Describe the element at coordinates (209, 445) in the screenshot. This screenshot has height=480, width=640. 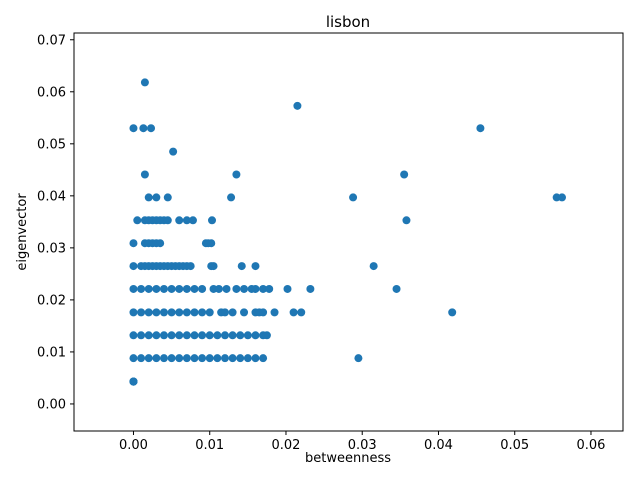
I see `x-tick-label: 0.01` at that location.